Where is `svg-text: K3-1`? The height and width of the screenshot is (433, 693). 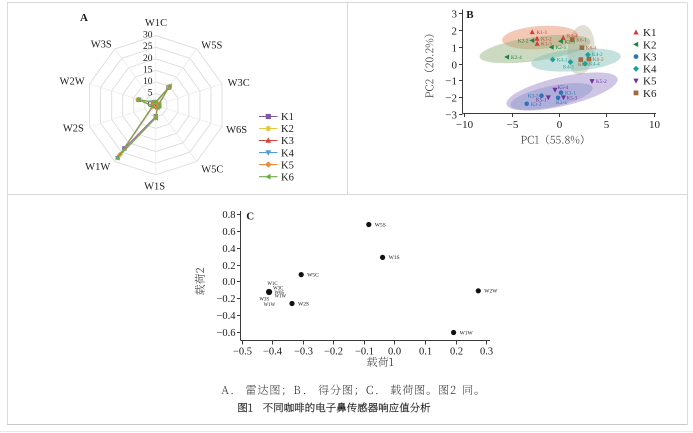
svg-text: K3-1 is located at coordinates (570, 94).